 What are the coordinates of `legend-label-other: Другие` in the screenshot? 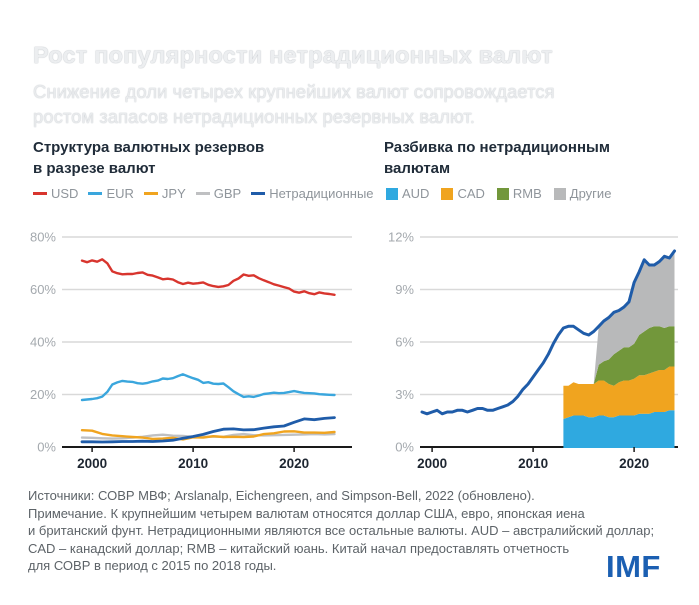 It's located at (590, 193).